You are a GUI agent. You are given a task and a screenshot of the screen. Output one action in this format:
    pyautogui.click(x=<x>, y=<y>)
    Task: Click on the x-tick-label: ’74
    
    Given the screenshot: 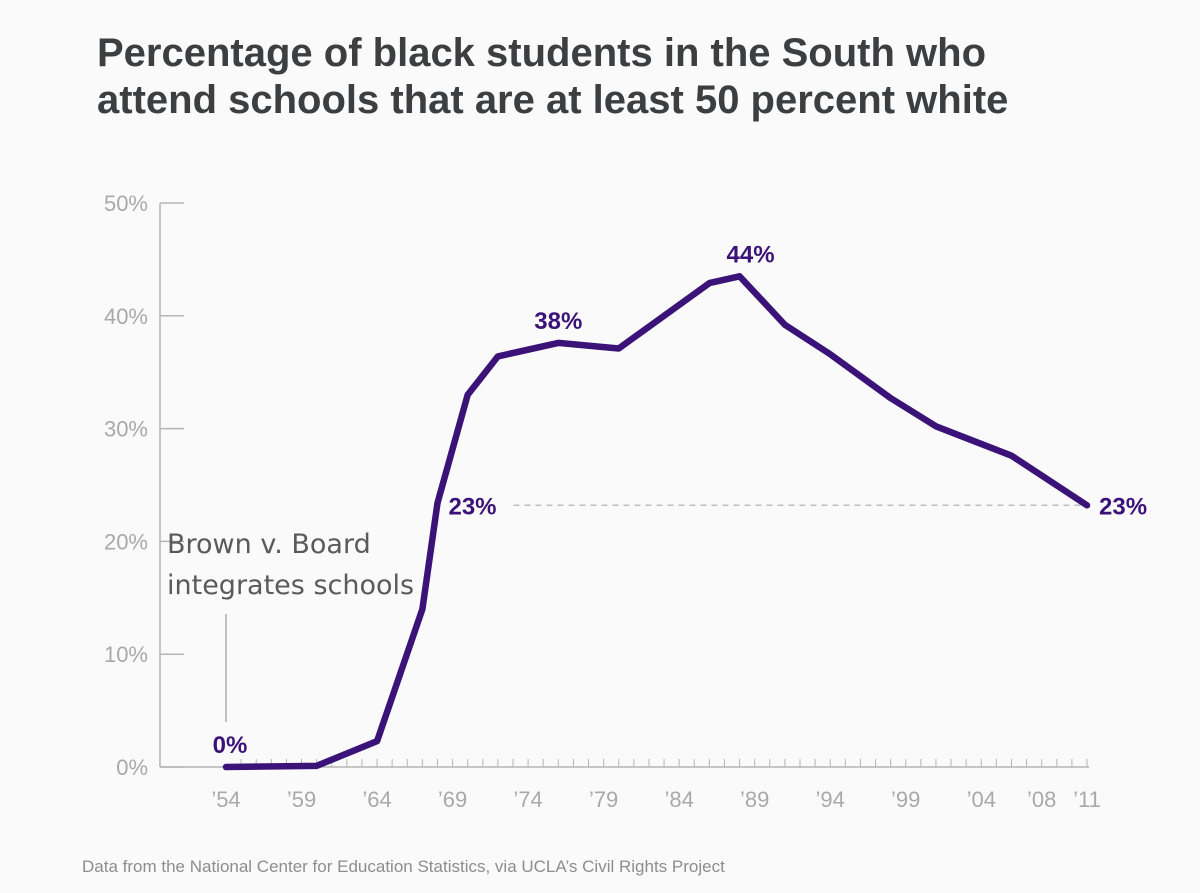 What is the action you would take?
    pyautogui.click(x=527, y=799)
    